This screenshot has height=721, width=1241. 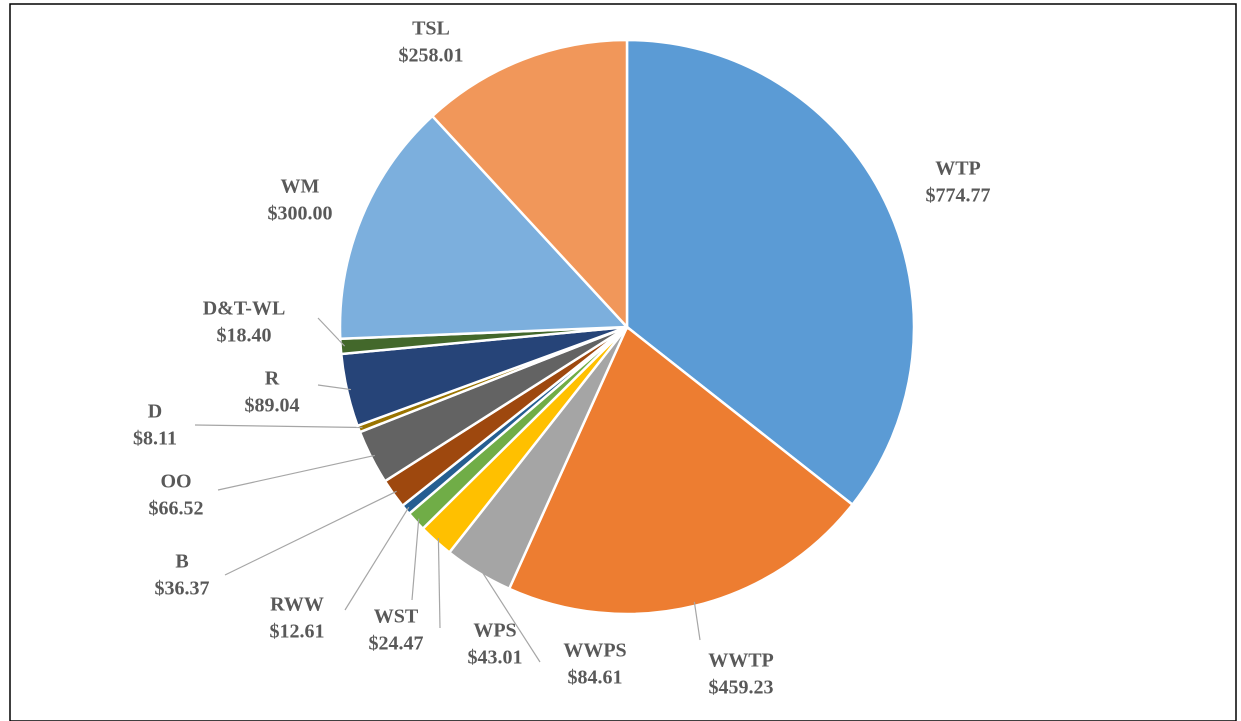 I want to click on slice-label-value: $258.01, so click(x=431, y=56).